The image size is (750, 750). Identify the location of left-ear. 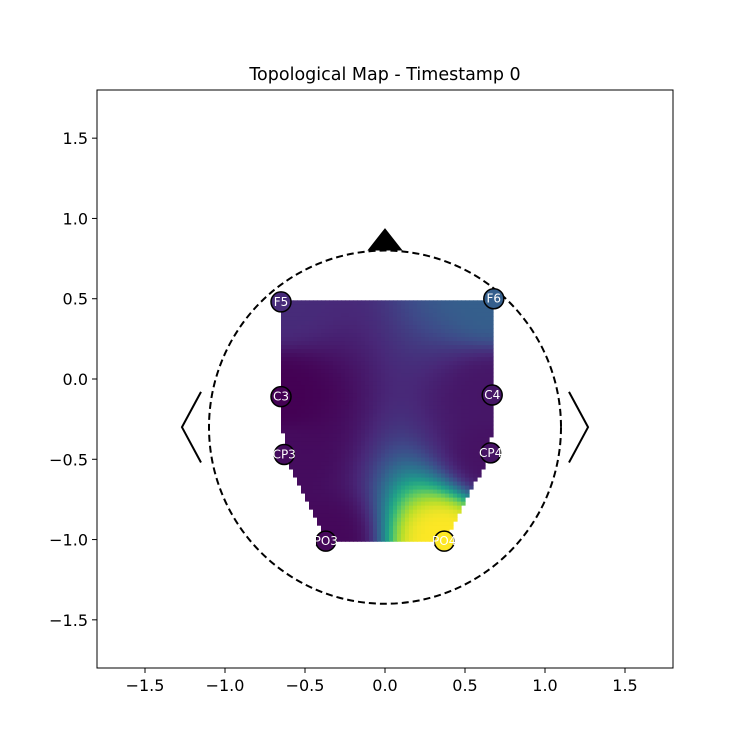
(191, 427).